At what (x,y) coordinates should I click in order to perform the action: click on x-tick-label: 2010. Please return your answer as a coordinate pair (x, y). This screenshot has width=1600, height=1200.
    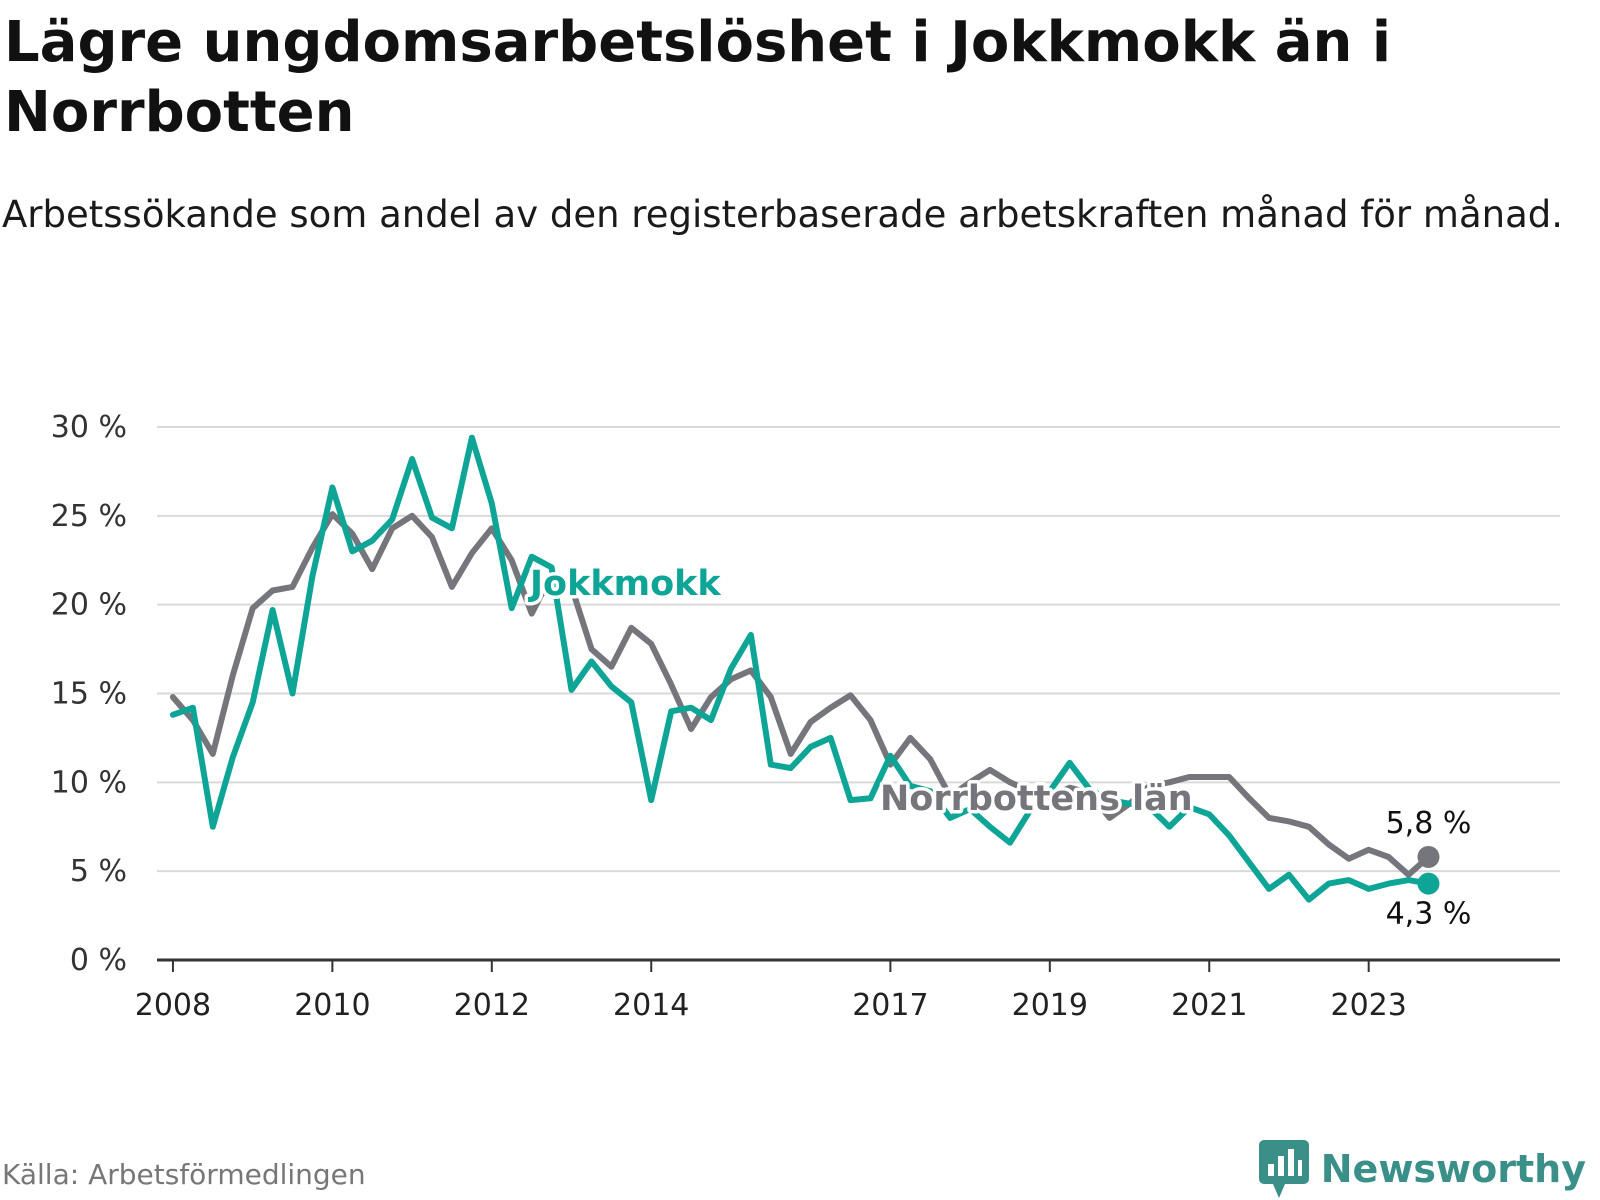
    Looking at the image, I should click on (332, 1005).